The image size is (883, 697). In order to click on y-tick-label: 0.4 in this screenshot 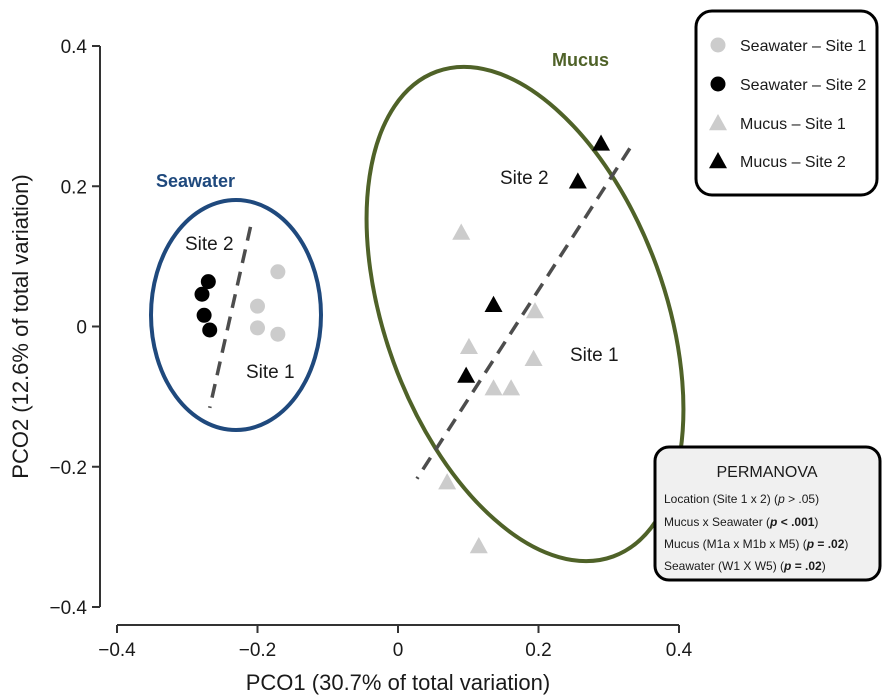, I will do `click(74, 47)`.